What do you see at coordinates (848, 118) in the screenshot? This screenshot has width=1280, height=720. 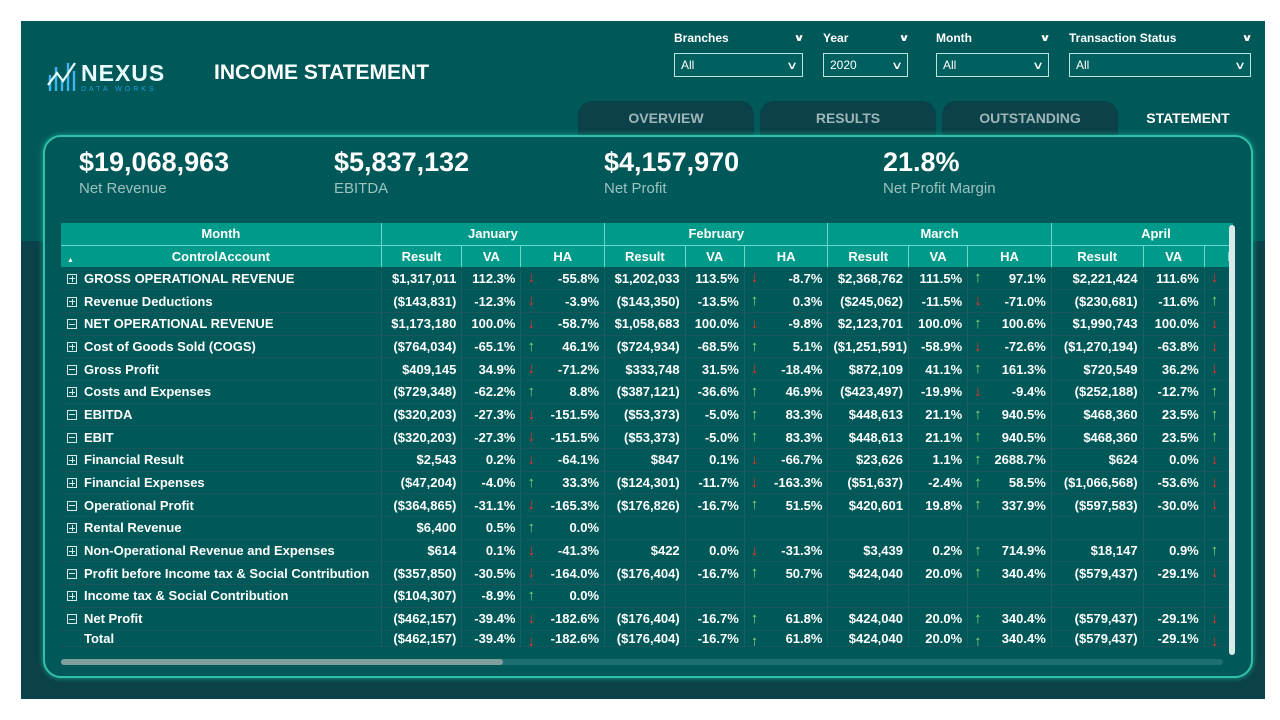 I see `tab-results: RESULTS` at bounding box center [848, 118].